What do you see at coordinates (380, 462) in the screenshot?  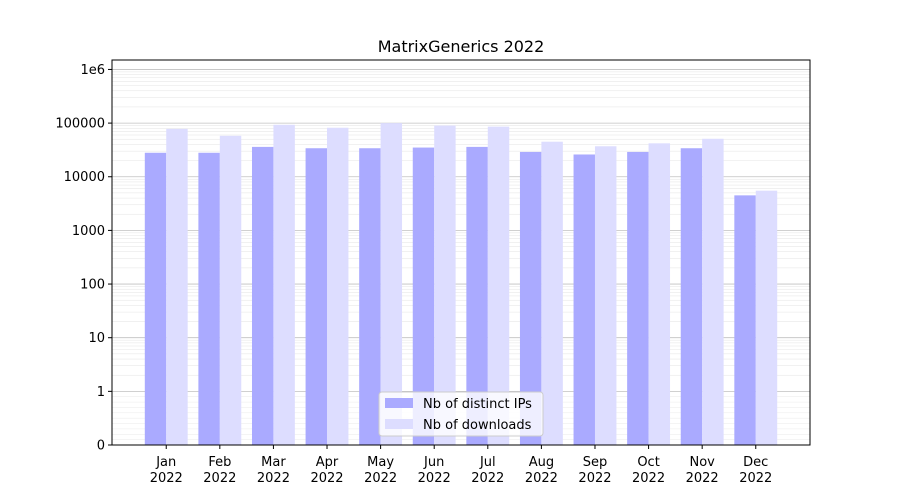 I see `x-tick-label-month: May` at bounding box center [380, 462].